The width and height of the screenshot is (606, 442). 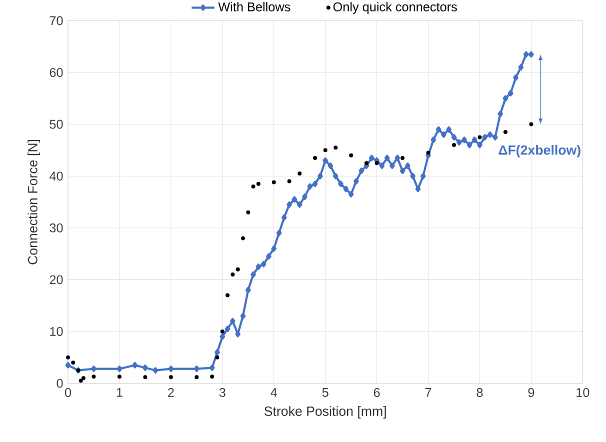 I want to click on y-tick-label: 30, so click(x=56, y=227).